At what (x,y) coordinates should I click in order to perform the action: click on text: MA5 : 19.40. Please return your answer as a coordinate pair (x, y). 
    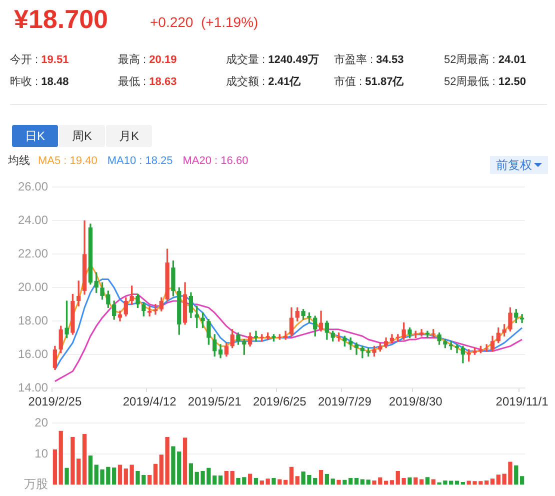
    Looking at the image, I should click on (68, 161).